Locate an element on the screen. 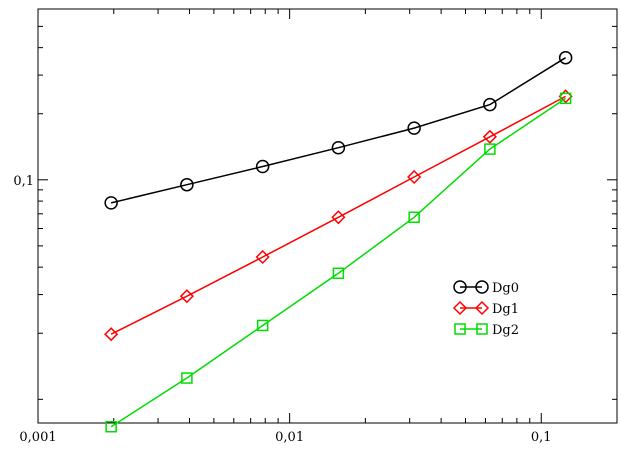  legend-label: Dg1 is located at coordinates (505, 309).